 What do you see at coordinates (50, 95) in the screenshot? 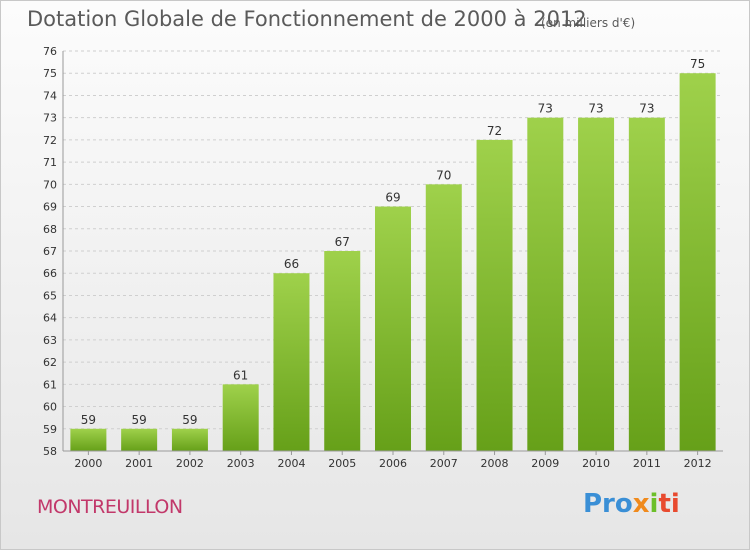
I see `y-tick-label: 74` at bounding box center [50, 95].